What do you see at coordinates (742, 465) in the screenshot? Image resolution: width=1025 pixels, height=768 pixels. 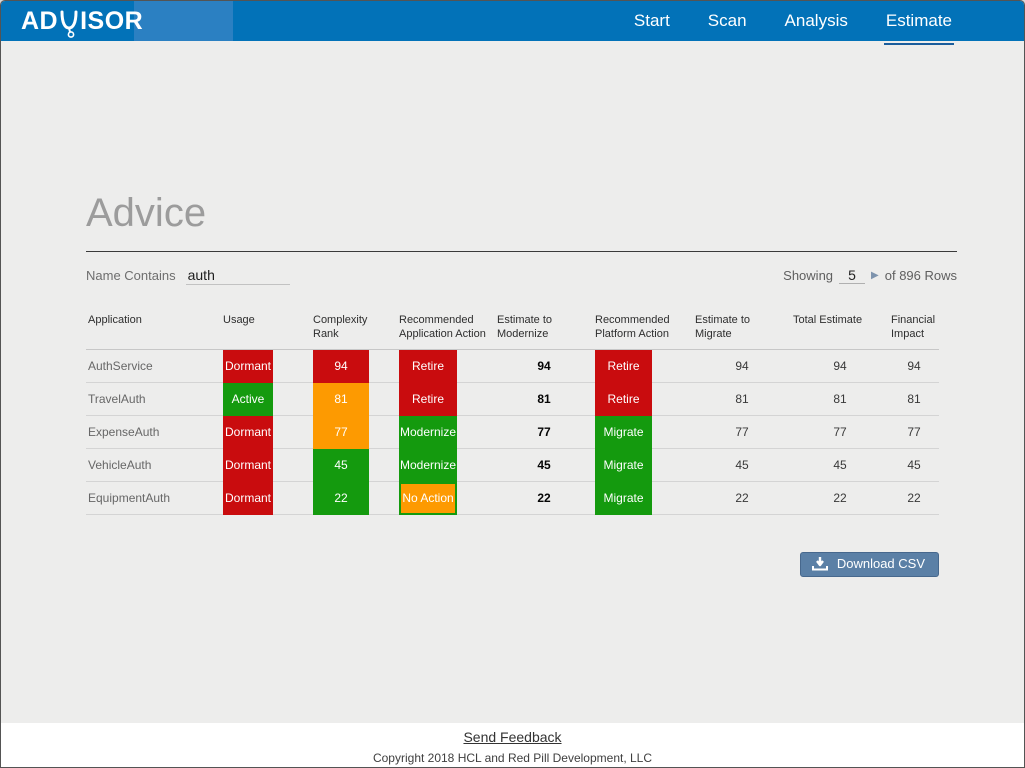 I see `estimate-to-migrate-cell: 45` at bounding box center [742, 465].